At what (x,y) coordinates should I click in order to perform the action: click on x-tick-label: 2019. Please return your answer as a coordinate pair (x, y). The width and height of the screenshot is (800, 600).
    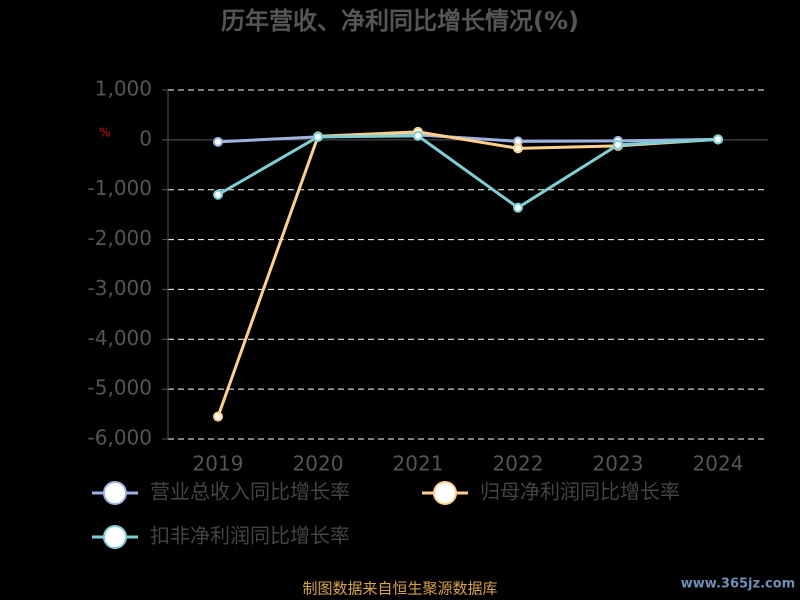
    Looking at the image, I should click on (218, 464).